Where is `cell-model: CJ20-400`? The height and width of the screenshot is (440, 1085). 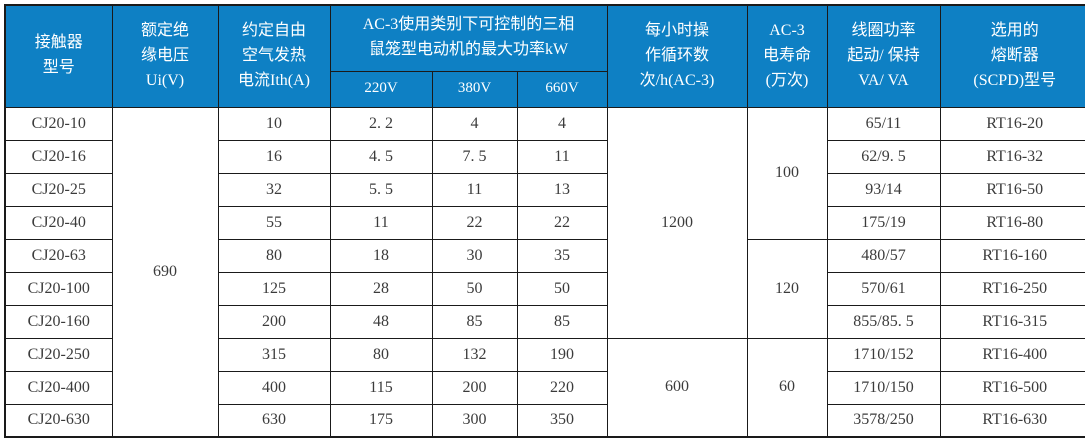
cell-model: CJ20-400 is located at coordinates (58, 387).